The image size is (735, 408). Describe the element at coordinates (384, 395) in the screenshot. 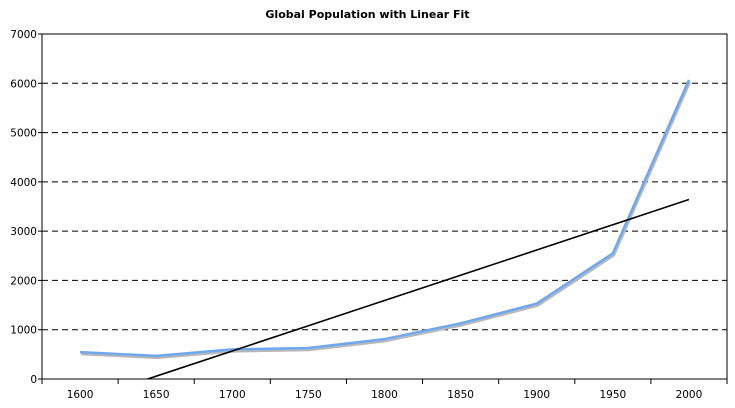

I see `x-tick-label: 1800` at that location.